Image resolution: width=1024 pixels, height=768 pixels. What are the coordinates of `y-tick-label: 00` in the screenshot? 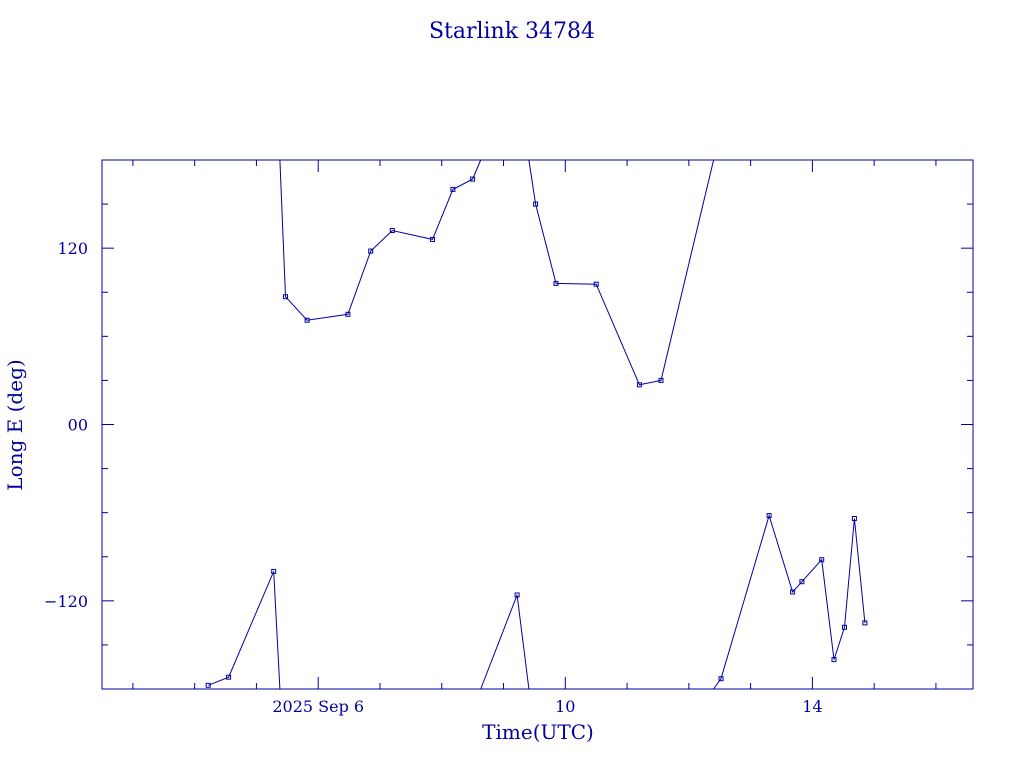 It's located at (78, 425).